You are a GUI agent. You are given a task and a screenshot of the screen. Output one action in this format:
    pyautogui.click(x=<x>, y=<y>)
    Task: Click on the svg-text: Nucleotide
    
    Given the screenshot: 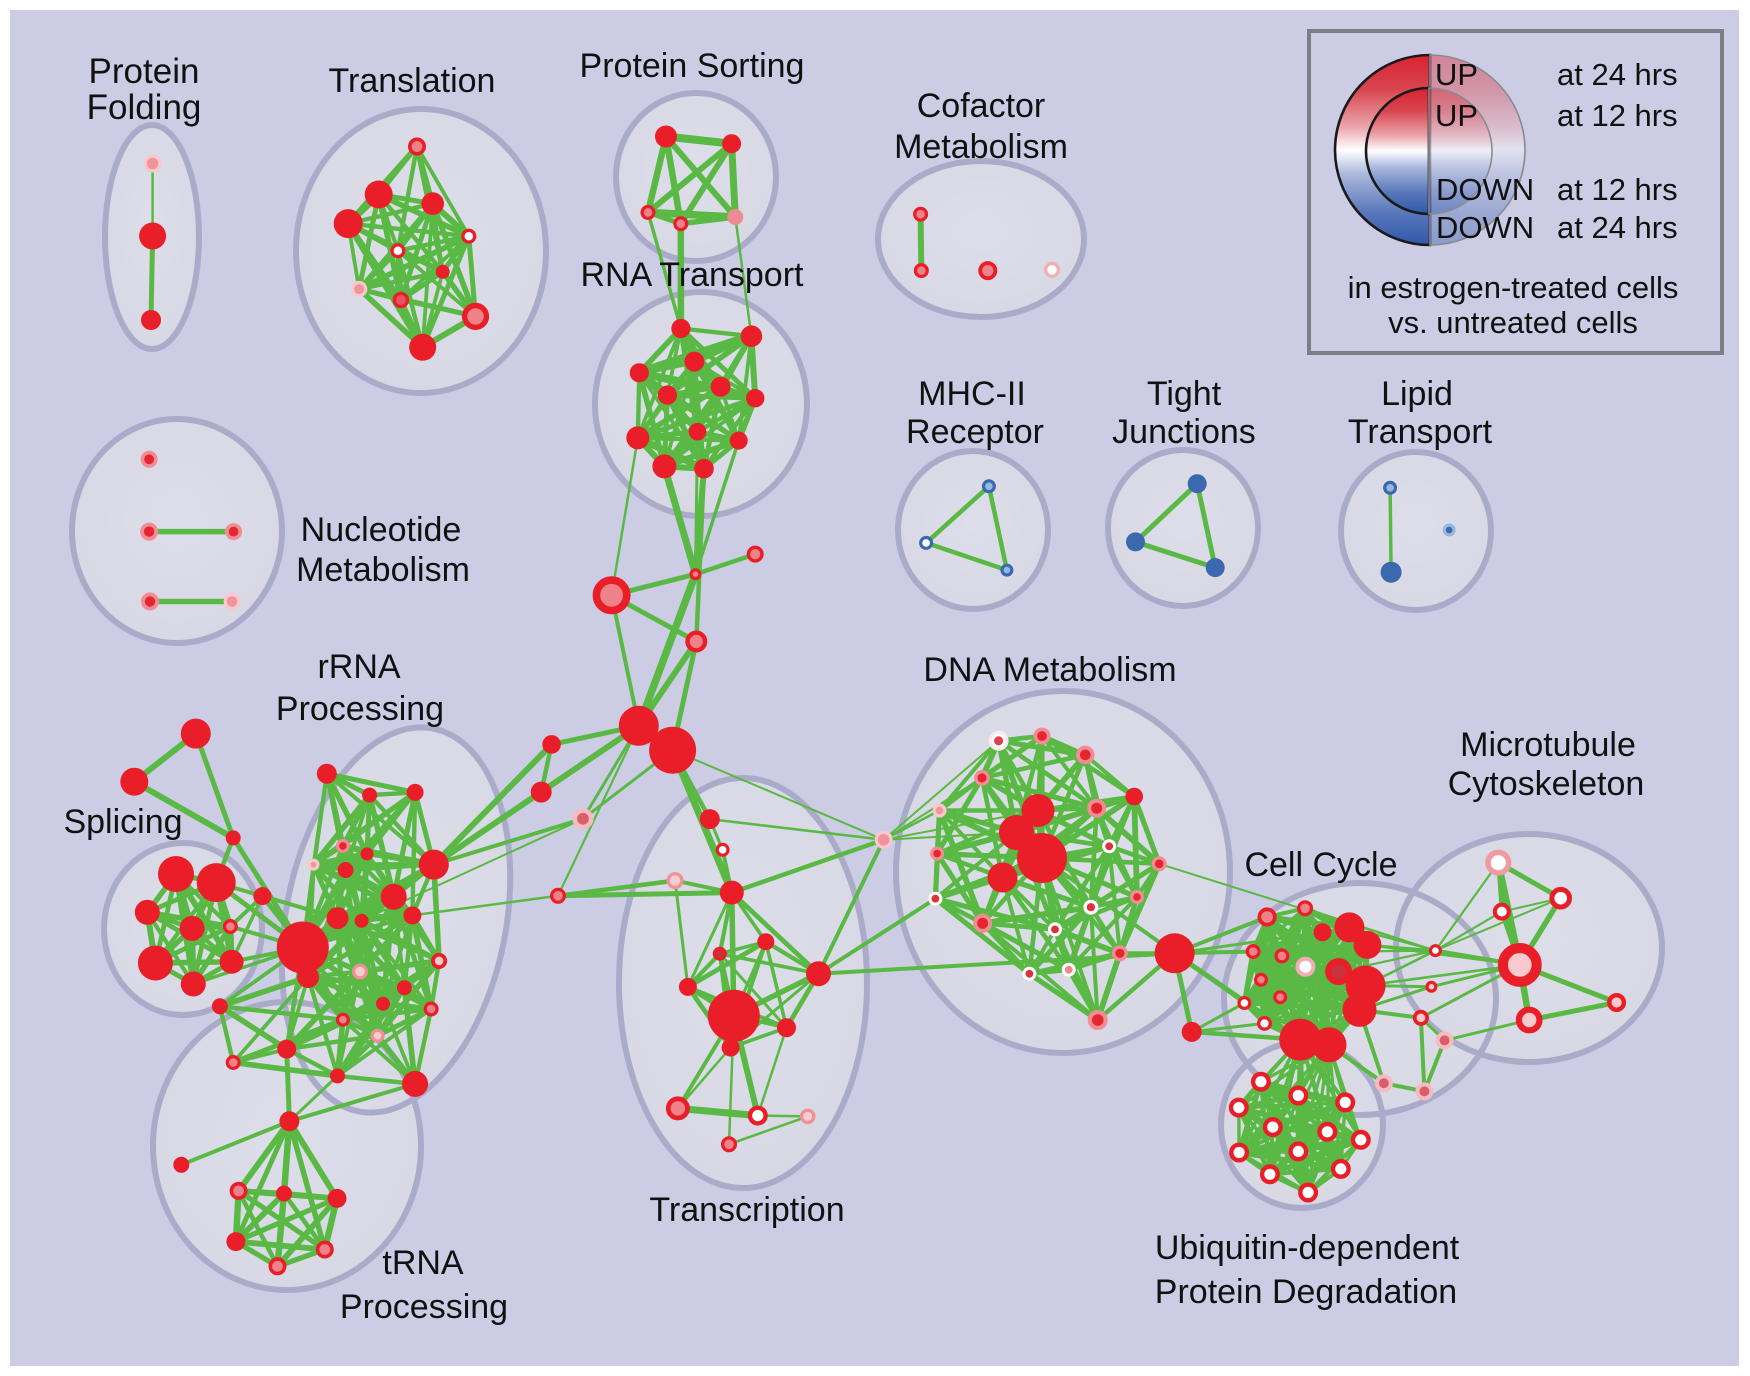 What is the action you would take?
    pyautogui.click(x=381, y=530)
    